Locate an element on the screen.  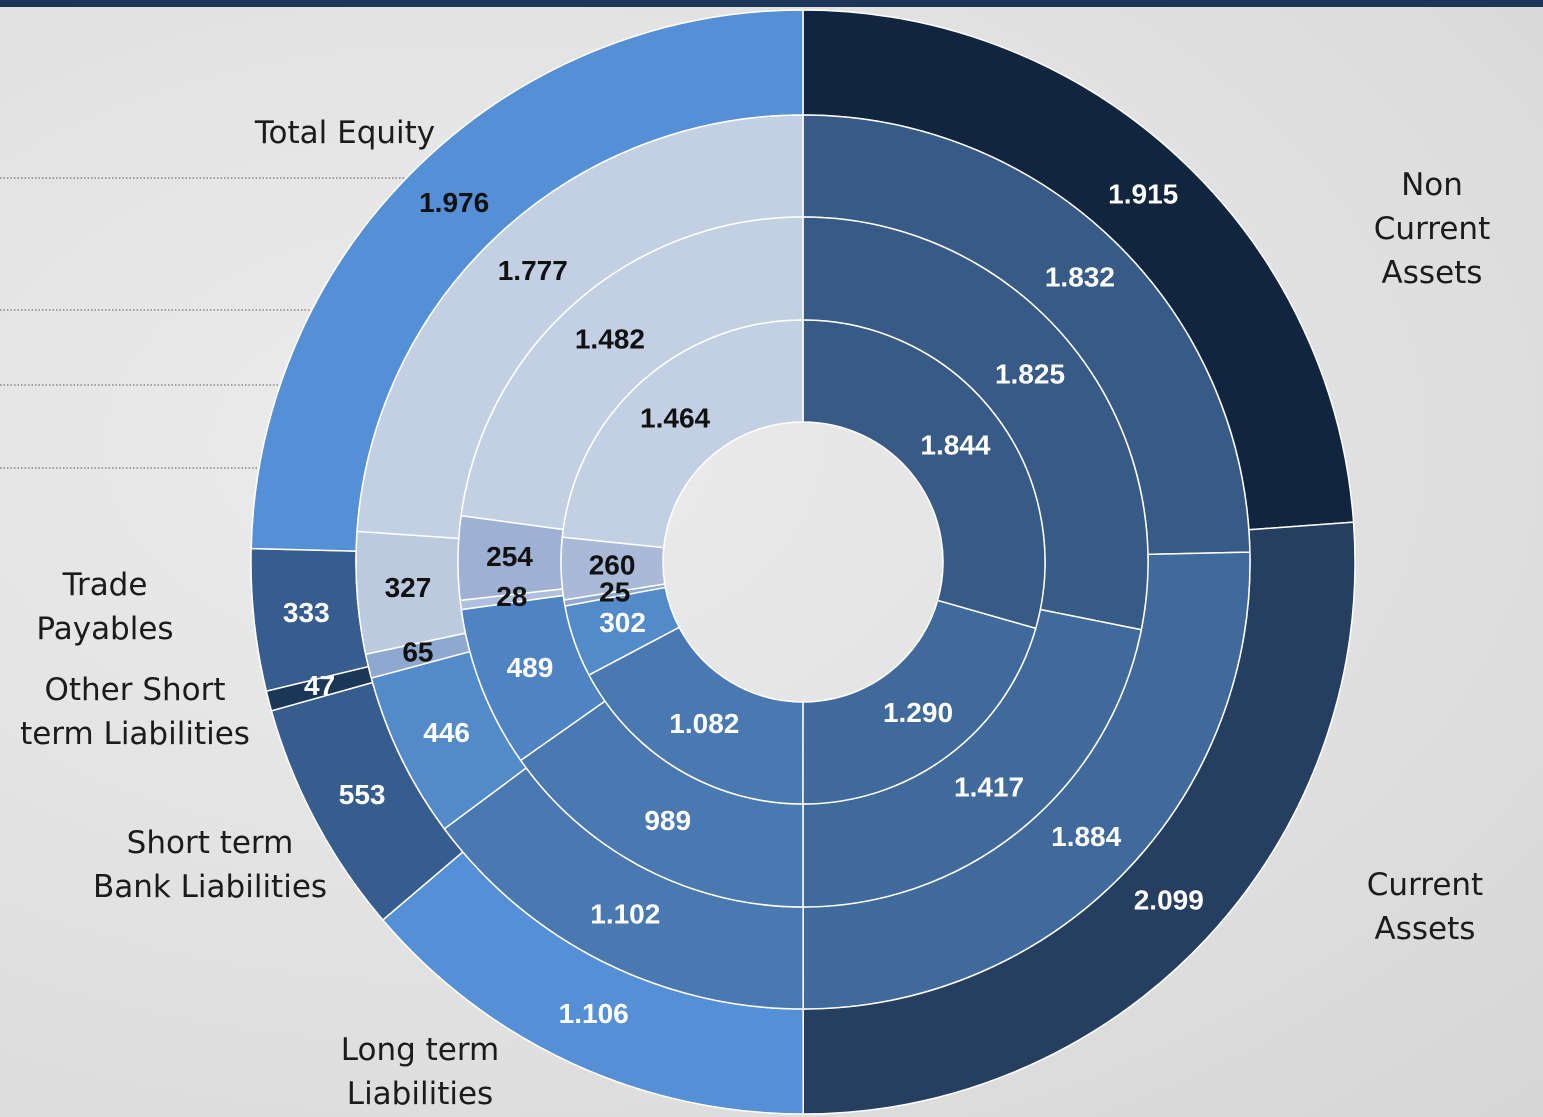
data-label: 553 is located at coordinates (362, 794).